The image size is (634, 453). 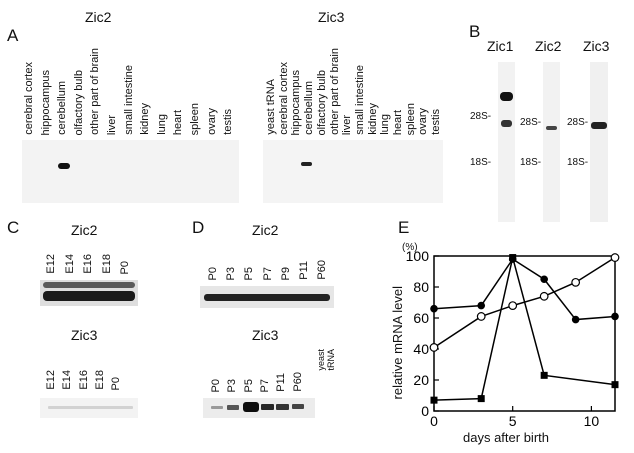 I want to click on panel-a-zic2-blot, so click(x=130, y=171).